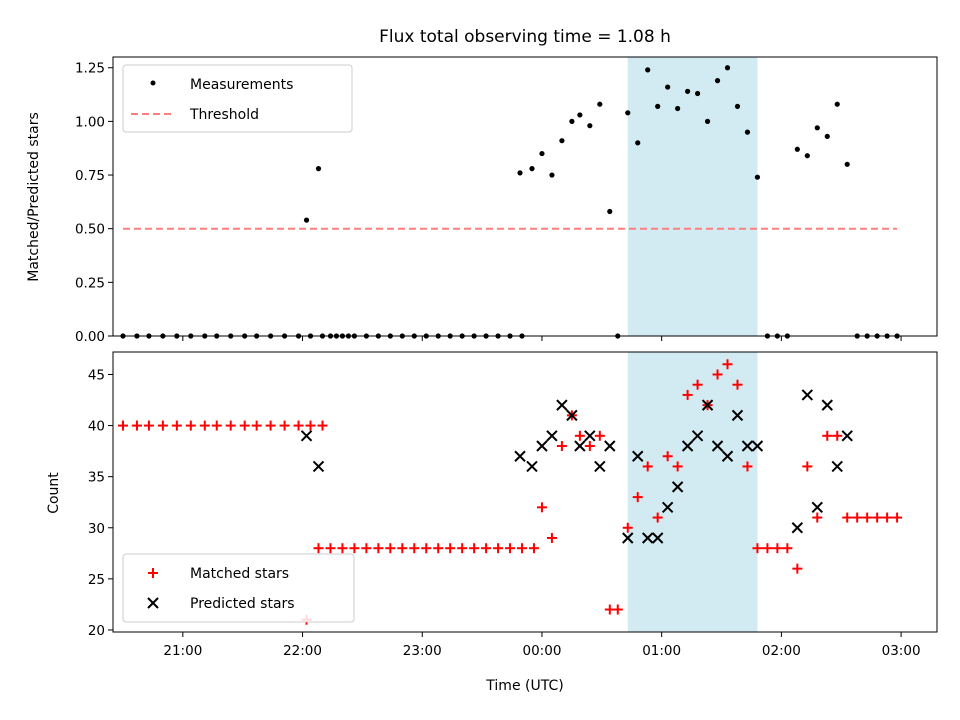  I want to click on y-tick-label: 0.50, so click(90, 230).